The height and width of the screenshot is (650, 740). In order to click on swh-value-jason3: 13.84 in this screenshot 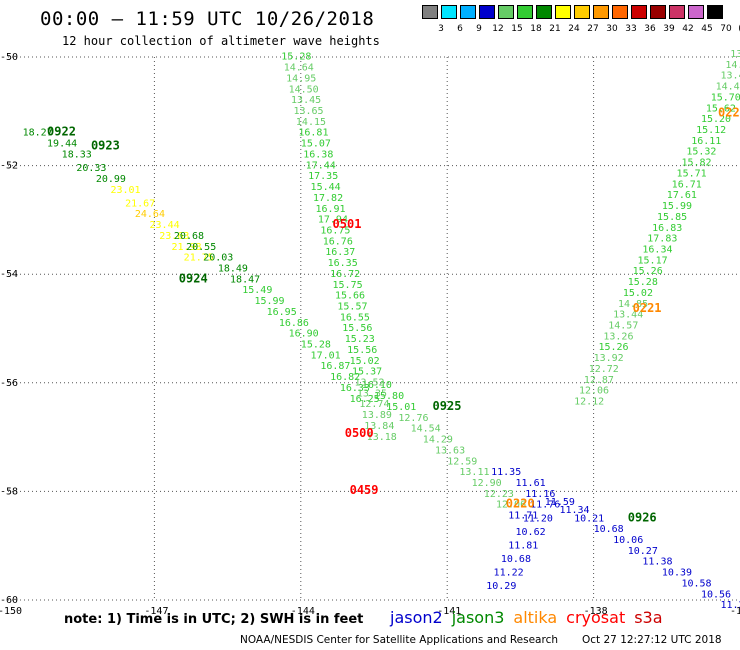, I will do `click(379, 426)`.